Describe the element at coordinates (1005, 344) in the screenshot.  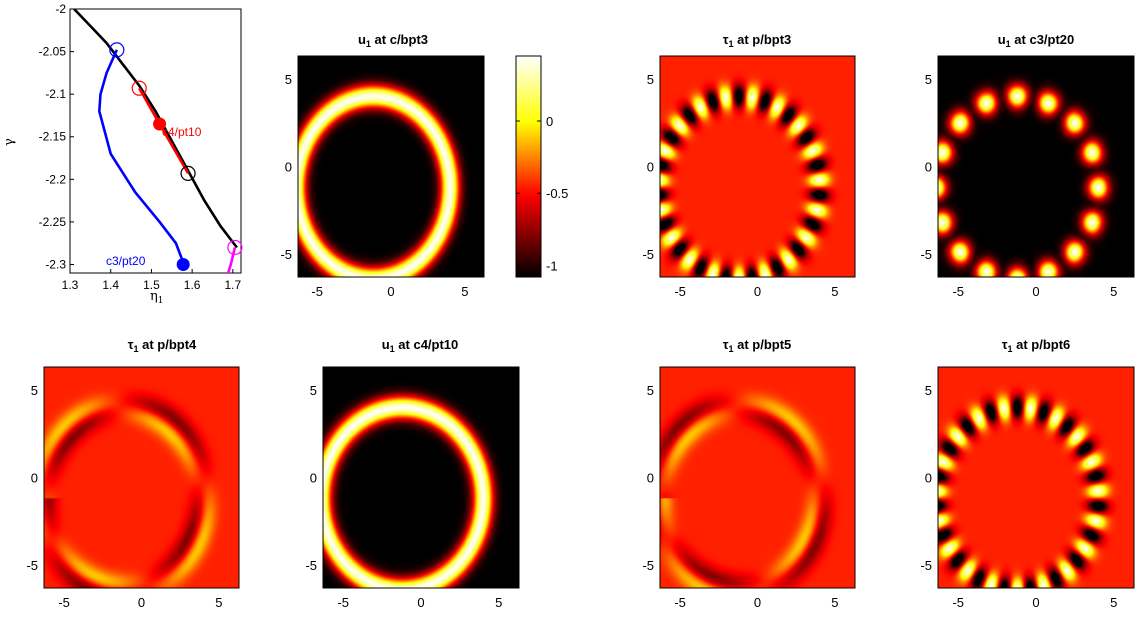
I see `title-main: τ` at that location.